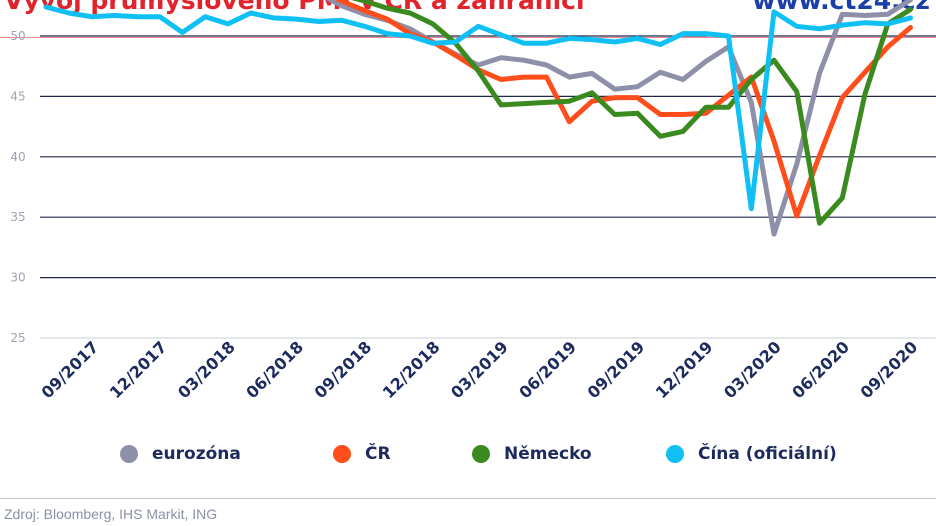 This screenshot has height=526, width=936. Describe the element at coordinates (17, 187) in the screenshot. I see `y-axis: 25303540455055606570` at that location.